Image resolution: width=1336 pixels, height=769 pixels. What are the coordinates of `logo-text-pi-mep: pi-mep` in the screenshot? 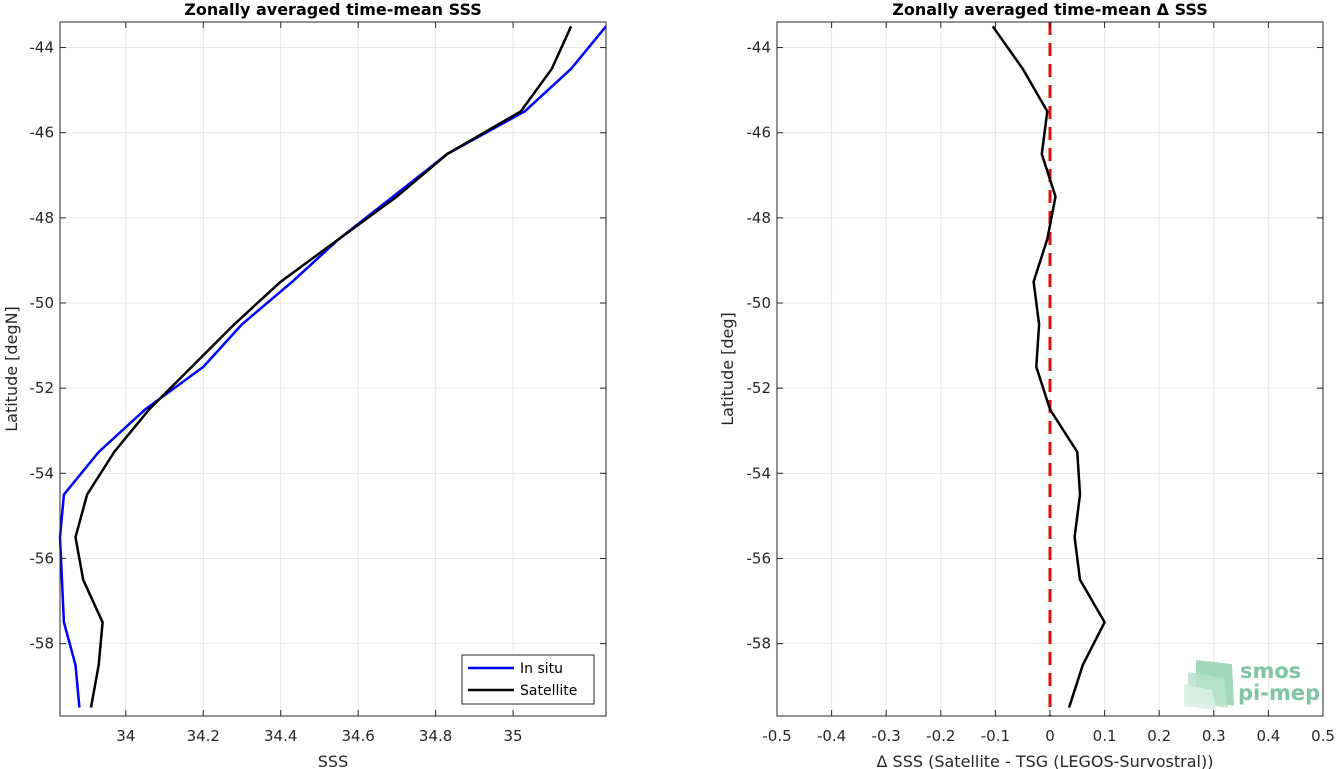 It's located at (1279, 693).